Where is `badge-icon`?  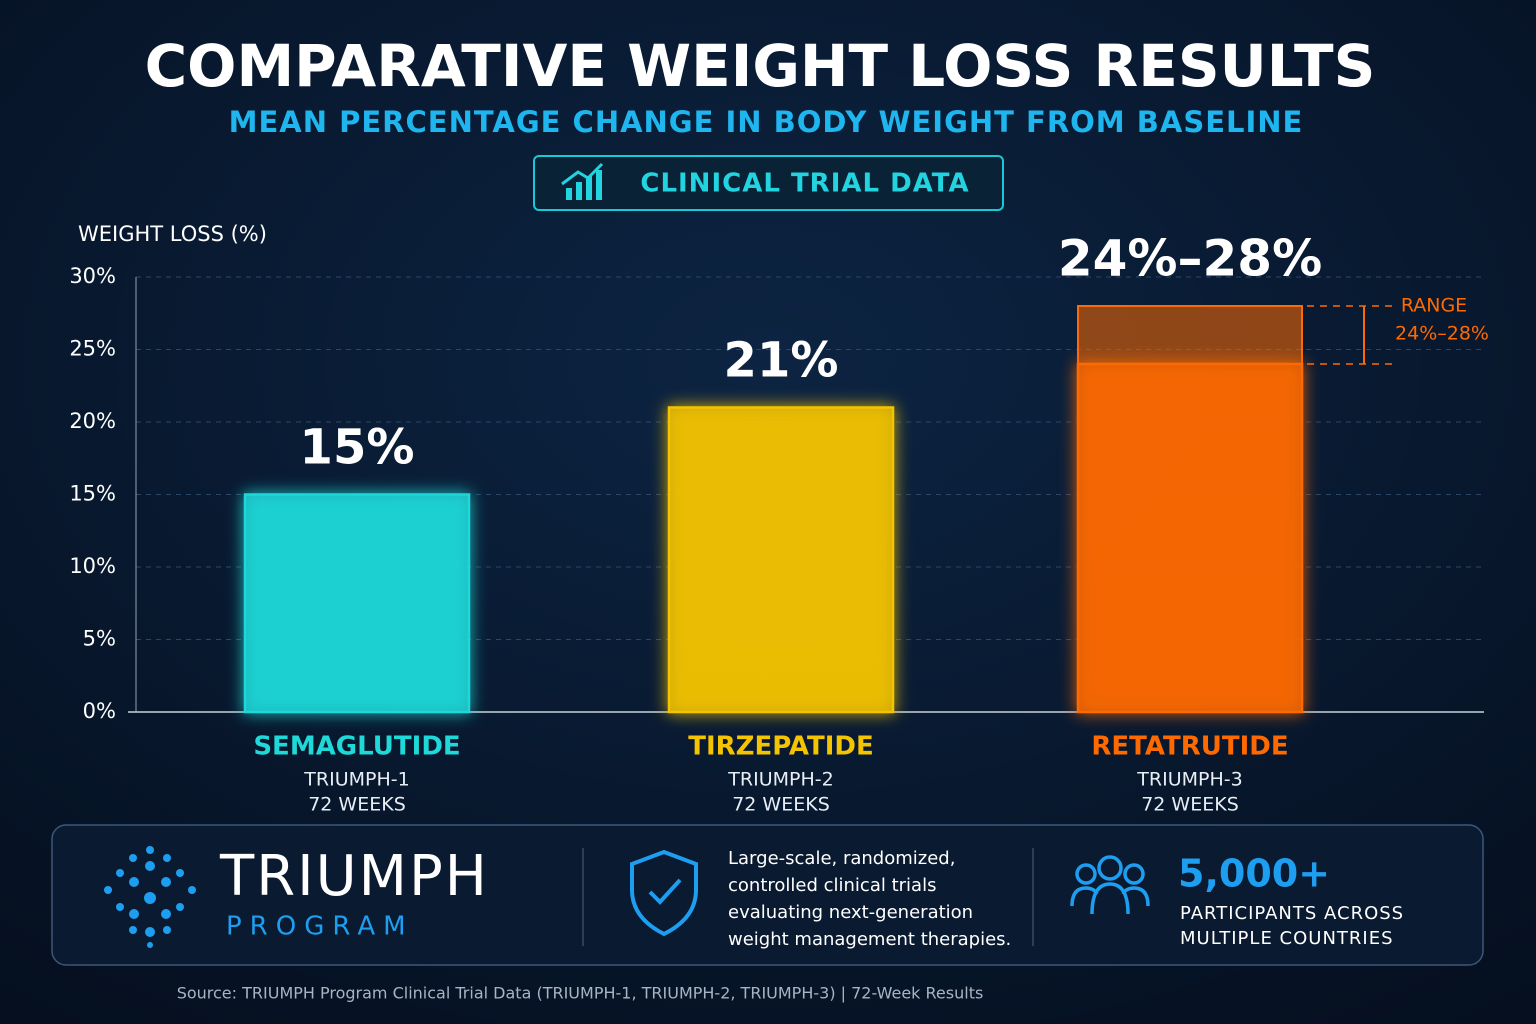 badge-icon is located at coordinates (582, 181).